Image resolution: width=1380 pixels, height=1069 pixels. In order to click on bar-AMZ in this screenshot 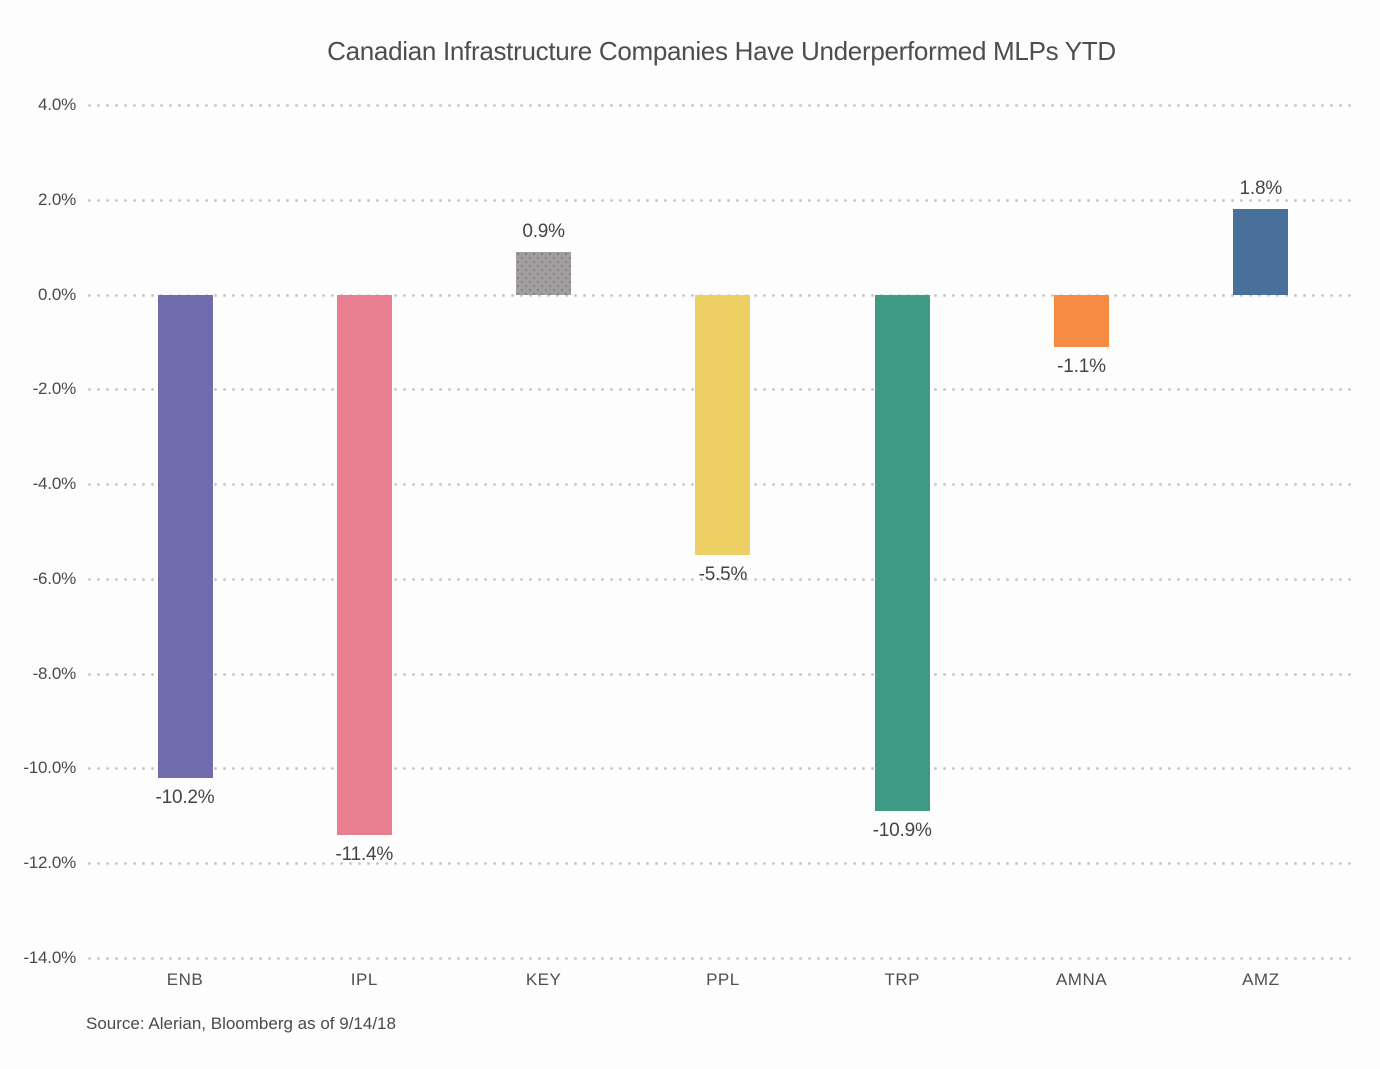, I will do `click(1261, 252)`.